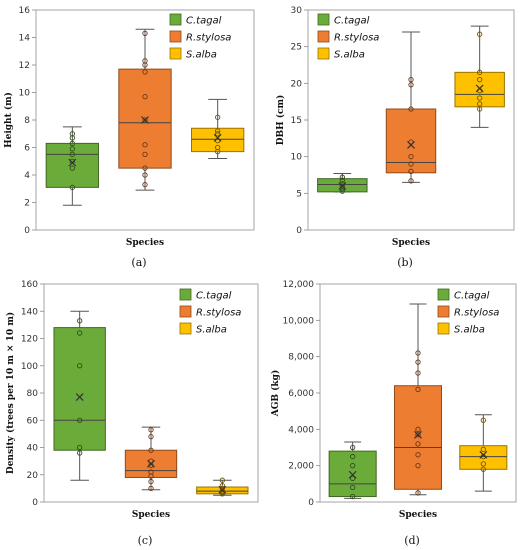 The height and width of the screenshot is (550, 524). I want to click on y-axis-label: AGB (kg), so click(275, 393).